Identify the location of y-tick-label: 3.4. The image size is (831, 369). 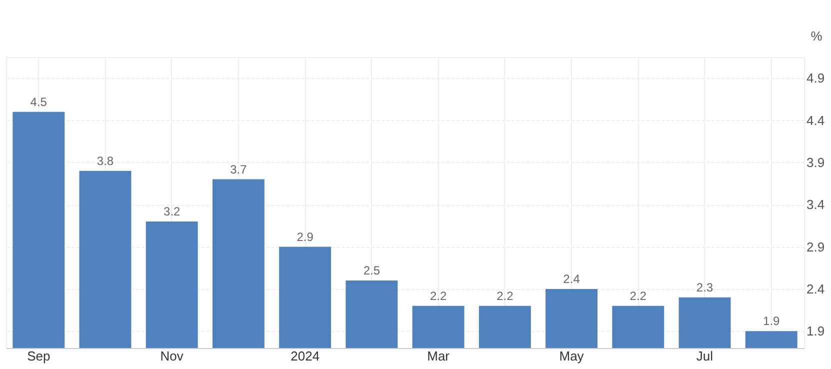
(815, 204).